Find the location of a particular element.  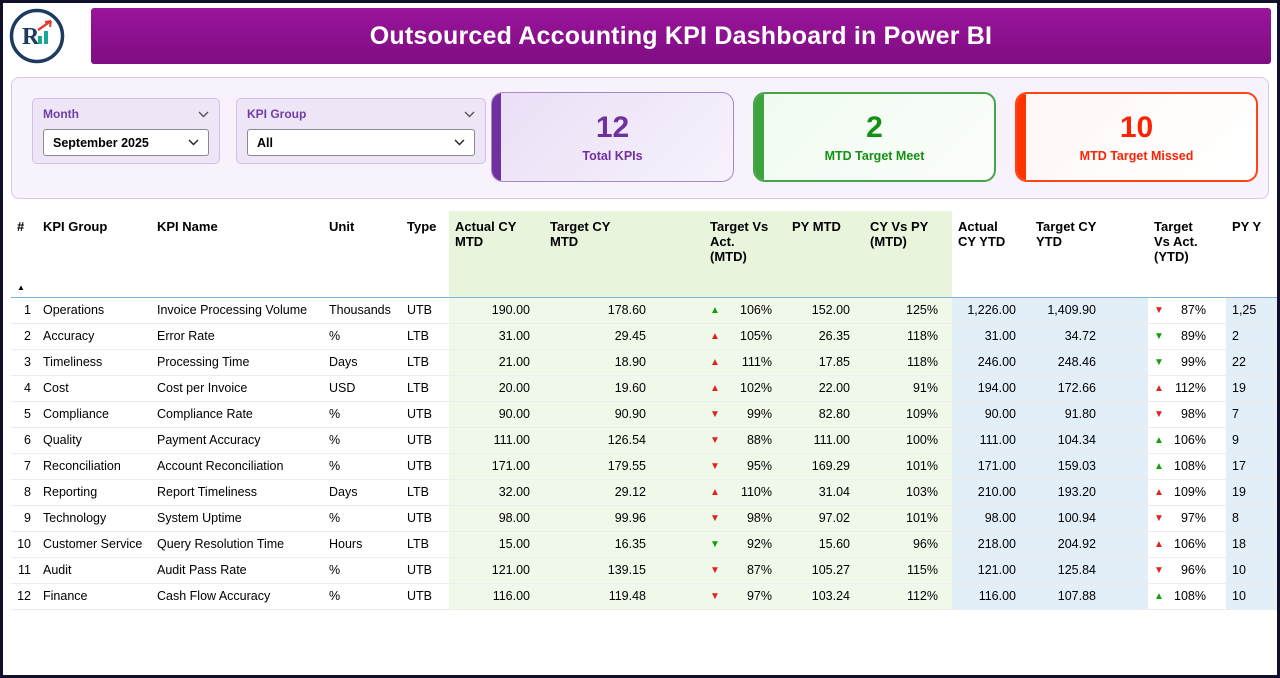

cell: 104.34 is located at coordinates (1089, 440).